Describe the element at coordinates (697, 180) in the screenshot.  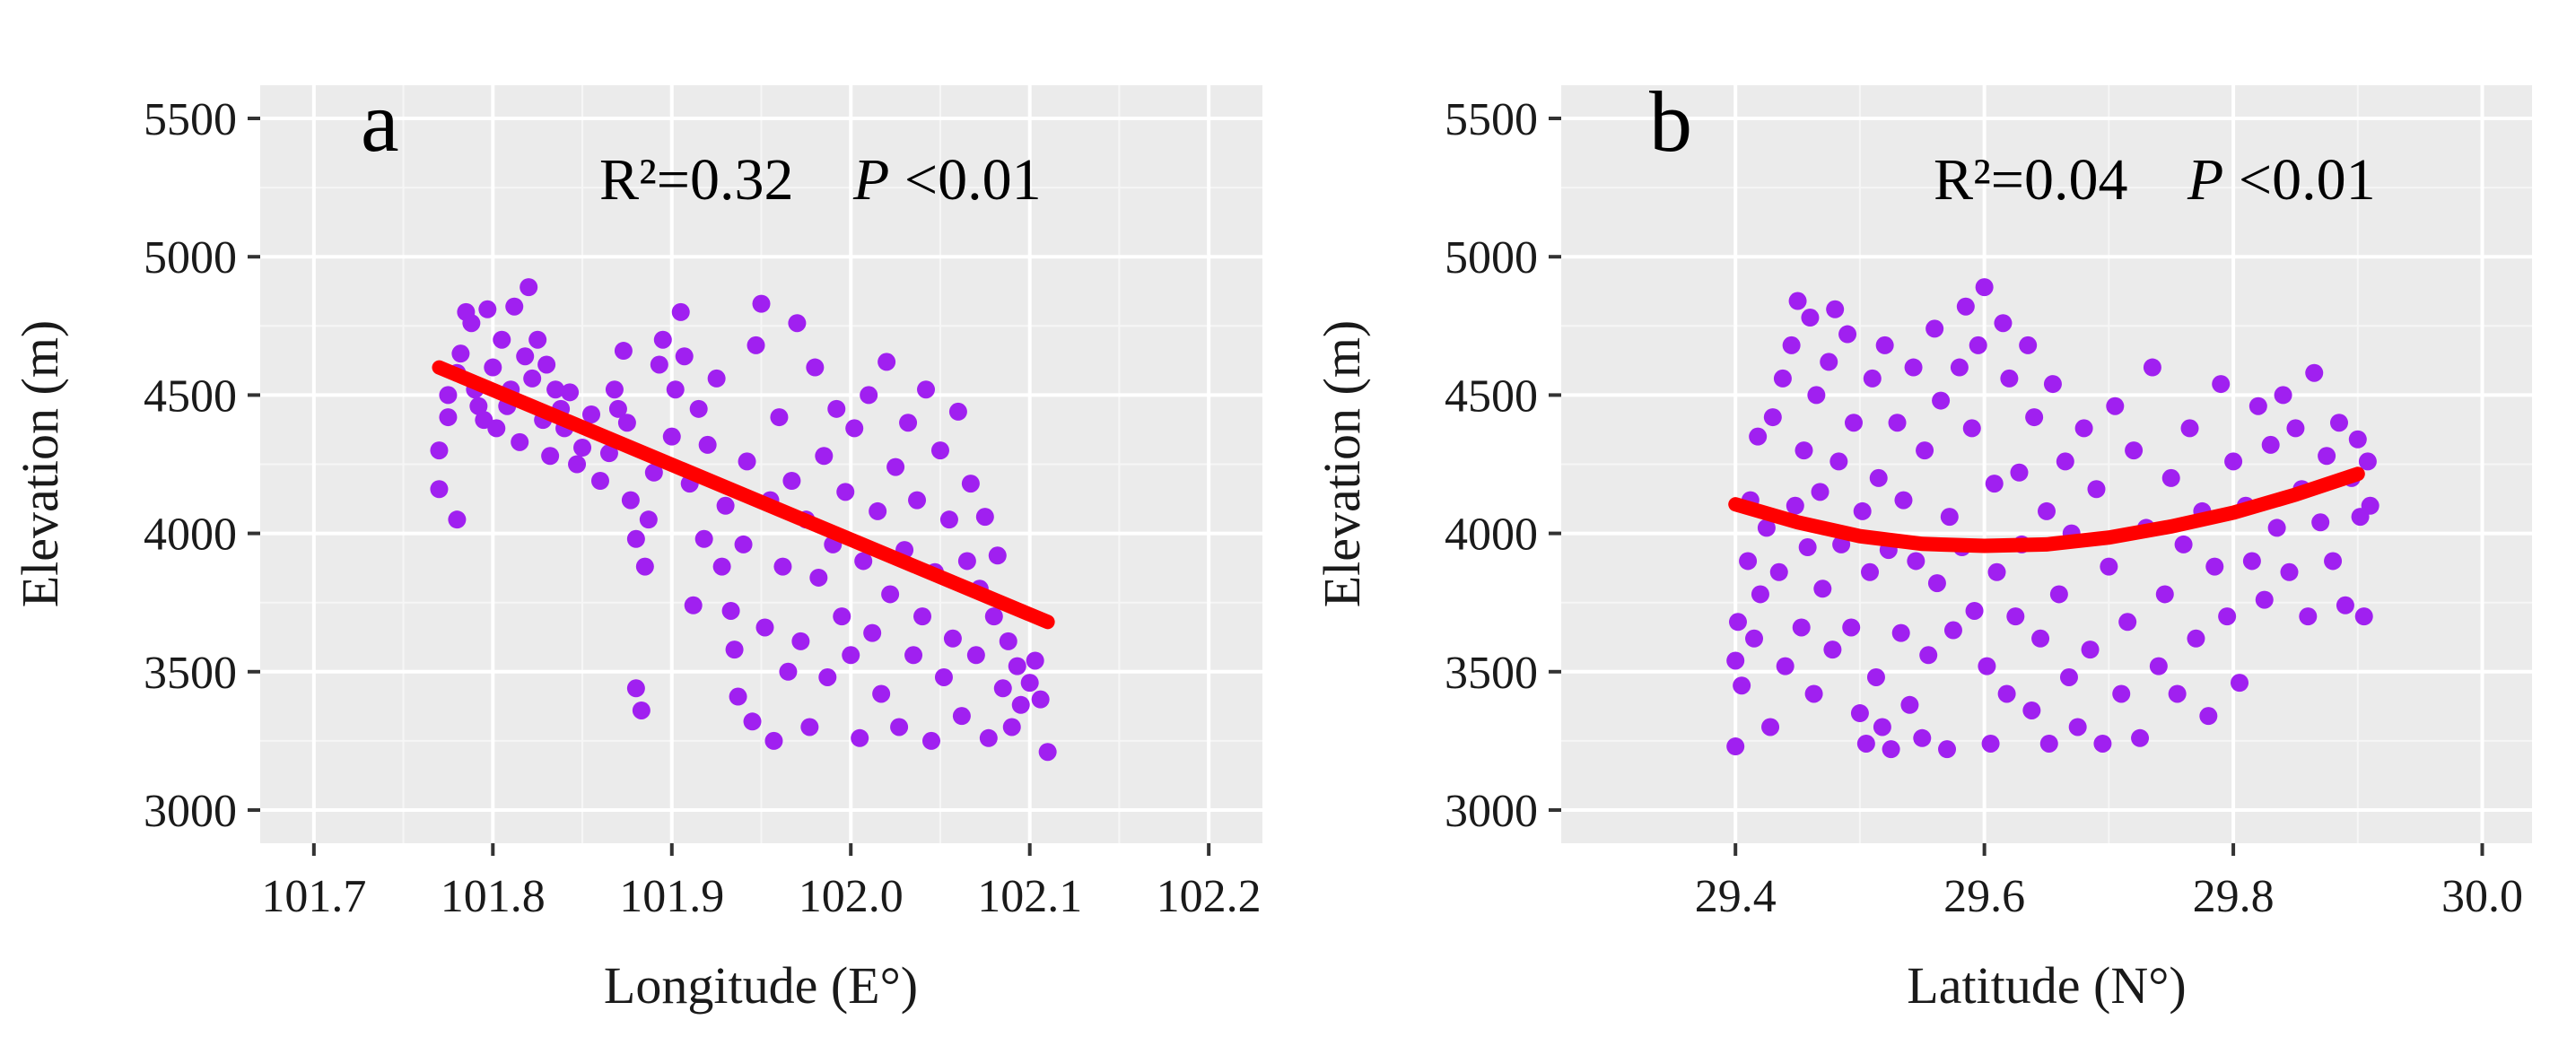
I see `panel-a-r2: R²=0.32` at that location.